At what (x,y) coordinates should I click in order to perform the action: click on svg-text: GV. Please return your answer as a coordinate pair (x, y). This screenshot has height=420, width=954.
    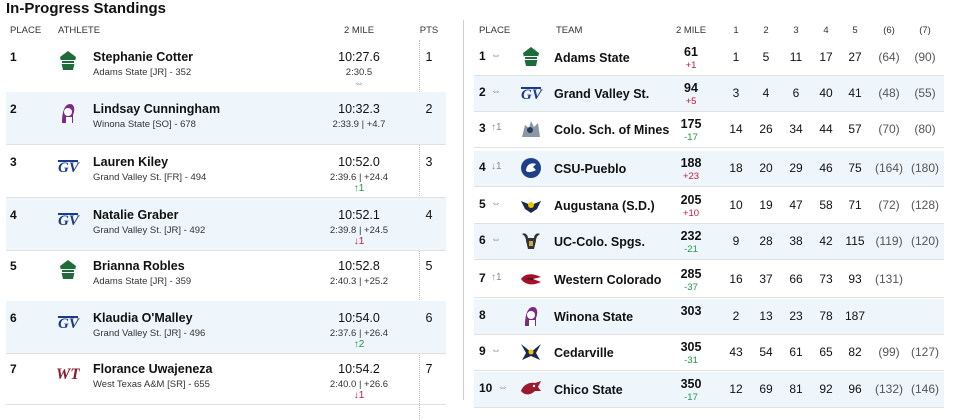
    Looking at the image, I should click on (69, 324).